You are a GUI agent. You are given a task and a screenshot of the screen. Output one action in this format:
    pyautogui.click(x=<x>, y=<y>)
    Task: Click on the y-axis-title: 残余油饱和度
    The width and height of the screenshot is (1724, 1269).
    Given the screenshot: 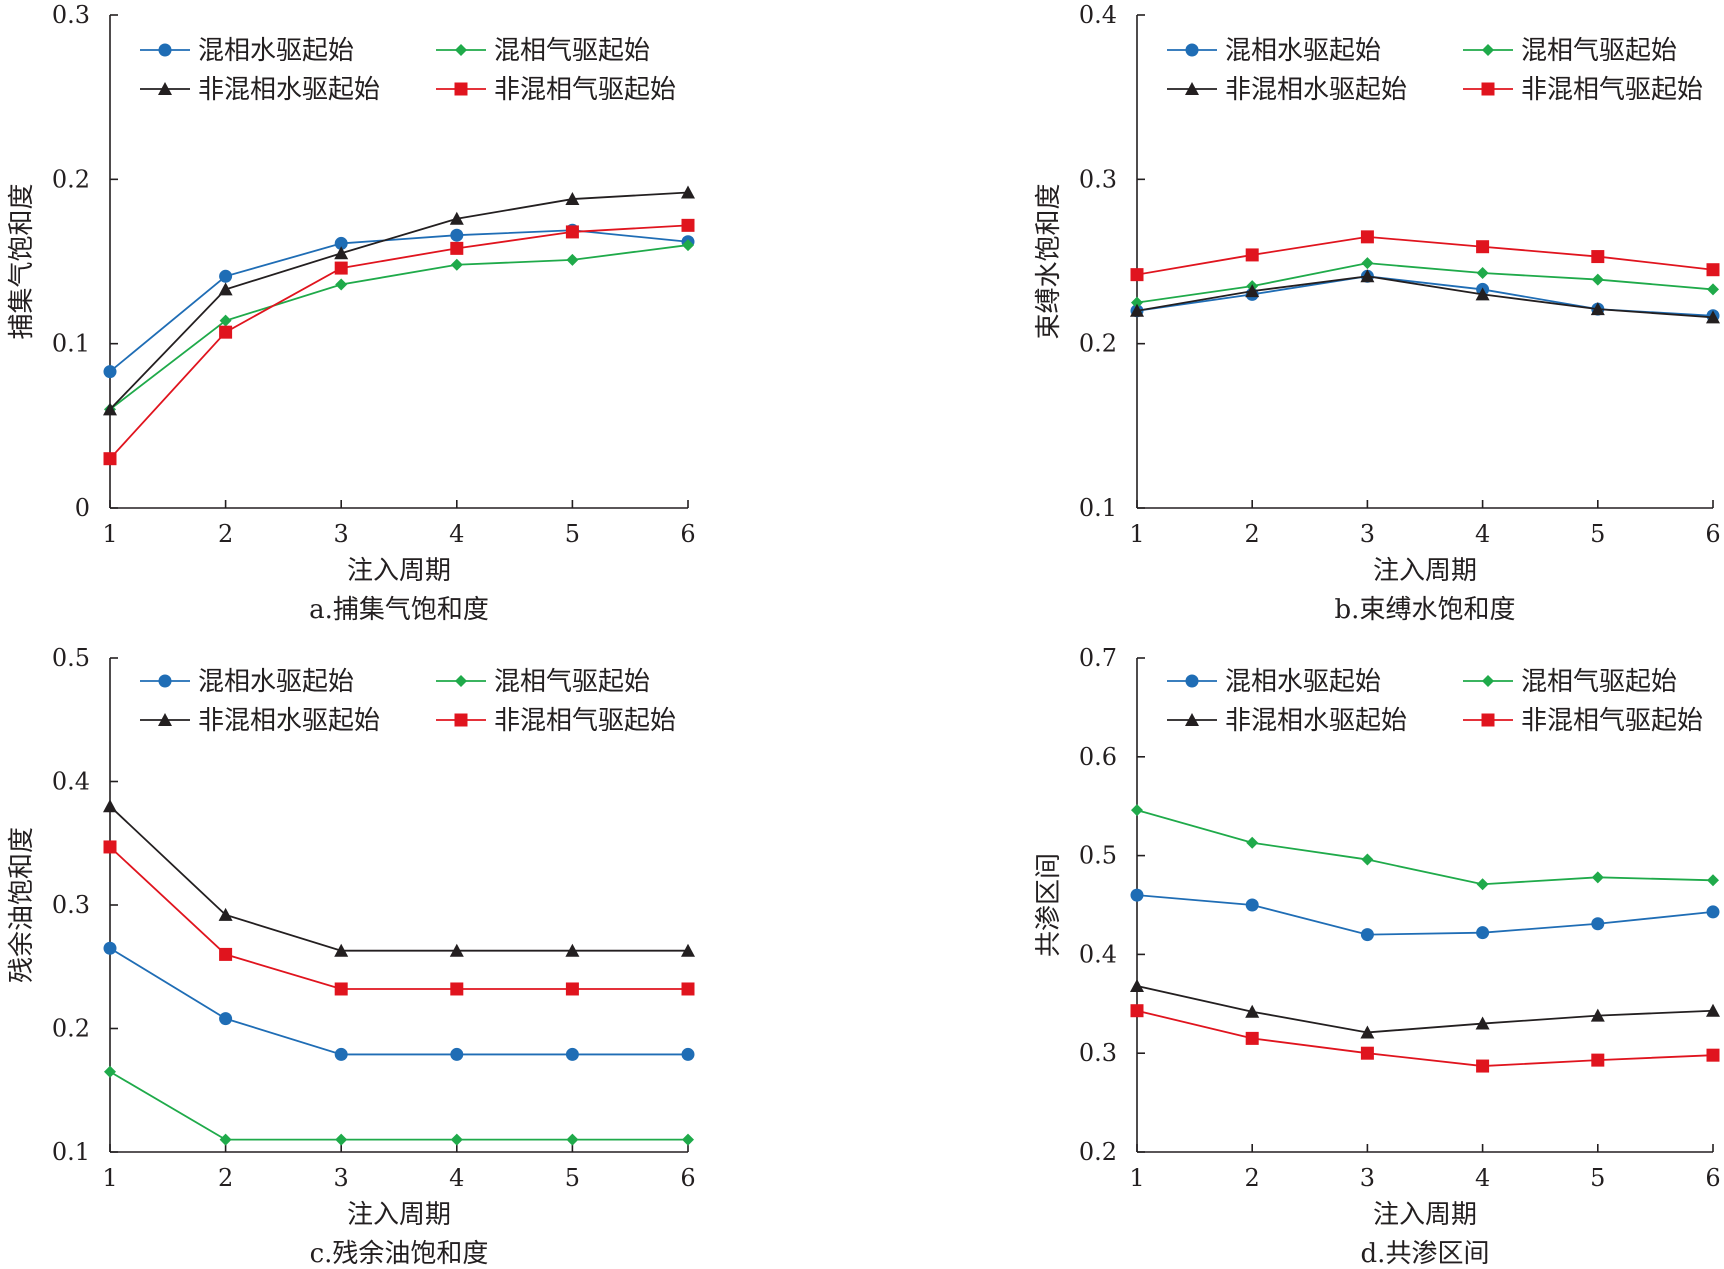 What is the action you would take?
    pyautogui.click(x=22, y=905)
    